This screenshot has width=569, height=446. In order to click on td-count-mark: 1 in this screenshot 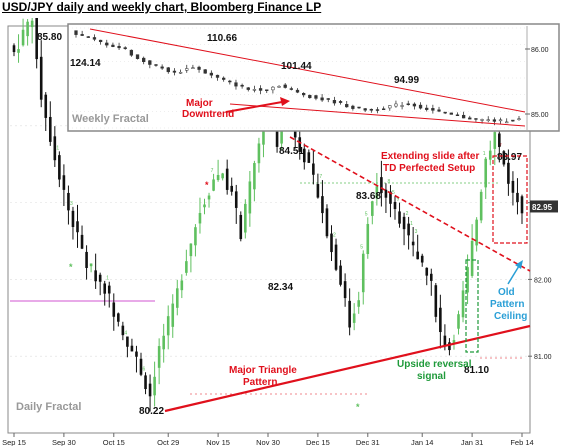, I will do `click(484, 154)`.